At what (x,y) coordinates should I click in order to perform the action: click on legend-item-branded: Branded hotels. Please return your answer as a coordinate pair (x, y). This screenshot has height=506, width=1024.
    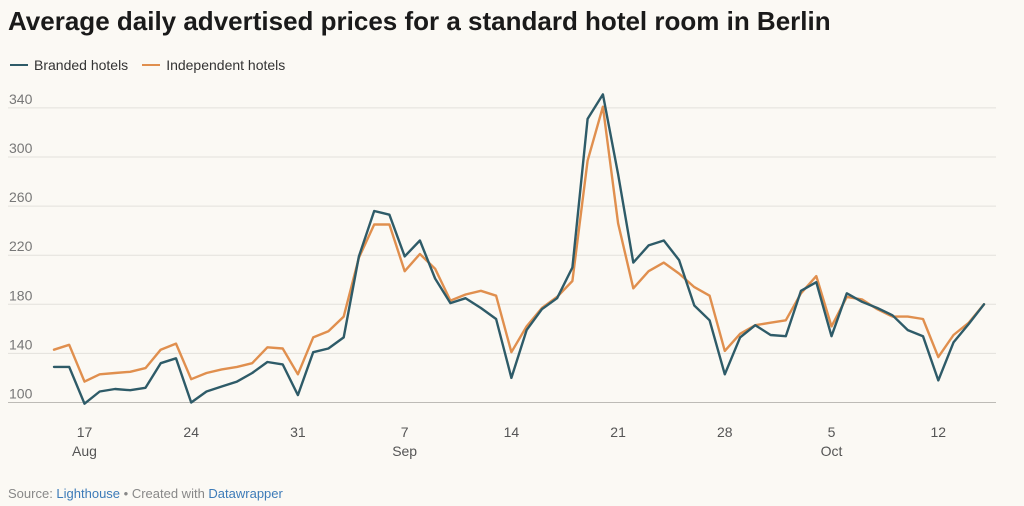
    Looking at the image, I should click on (69, 65).